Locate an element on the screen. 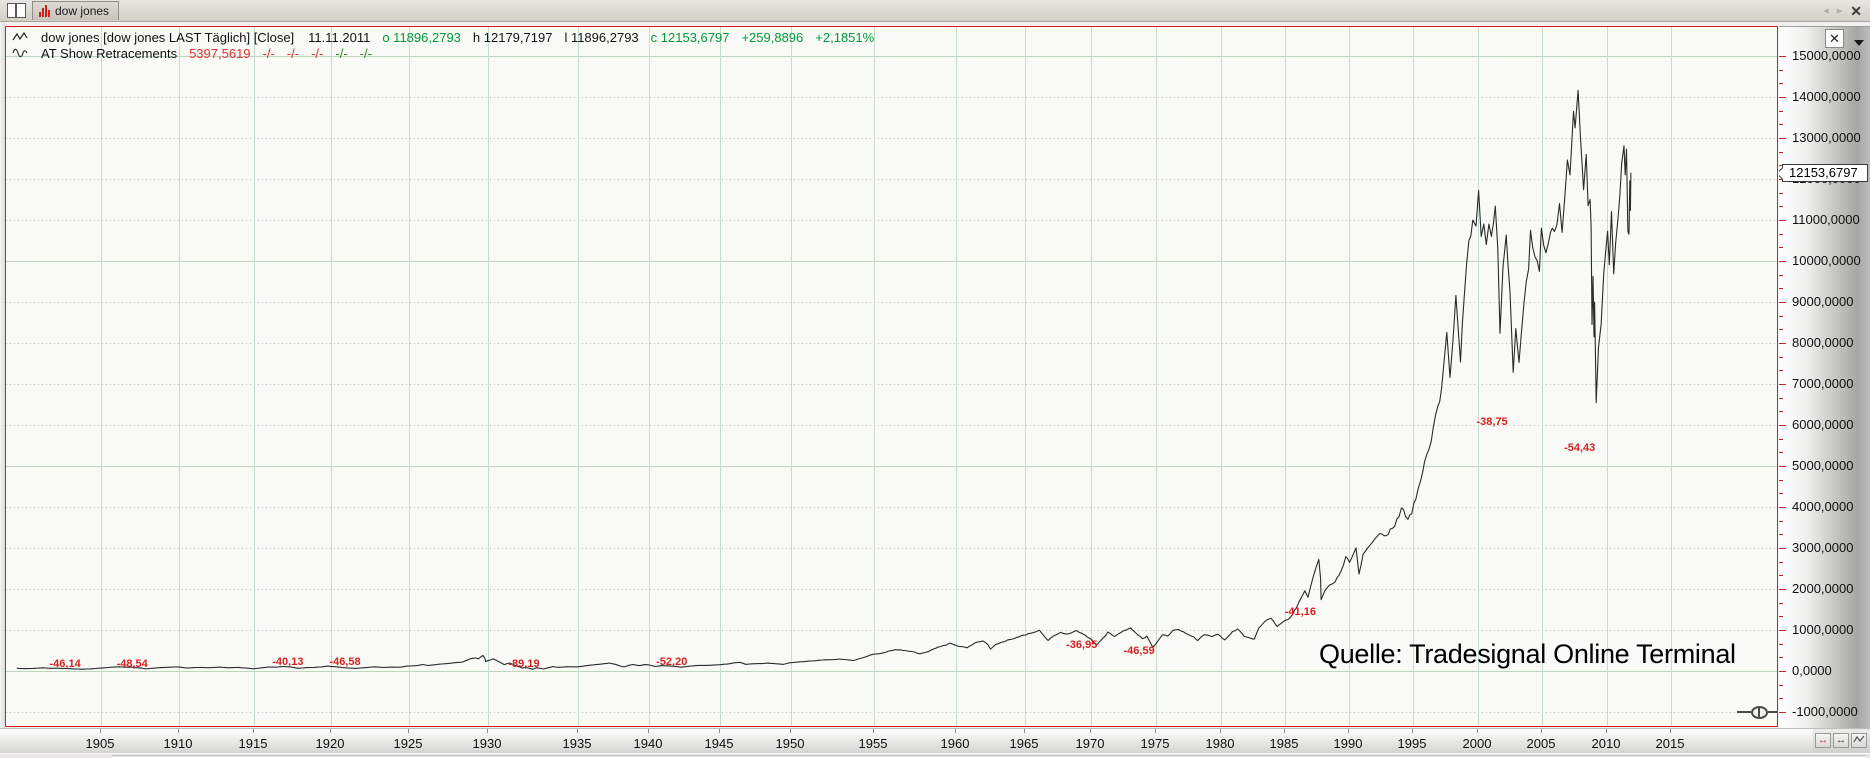 The width and height of the screenshot is (1870, 758). retracement-label: -48,54 is located at coordinates (132, 663).